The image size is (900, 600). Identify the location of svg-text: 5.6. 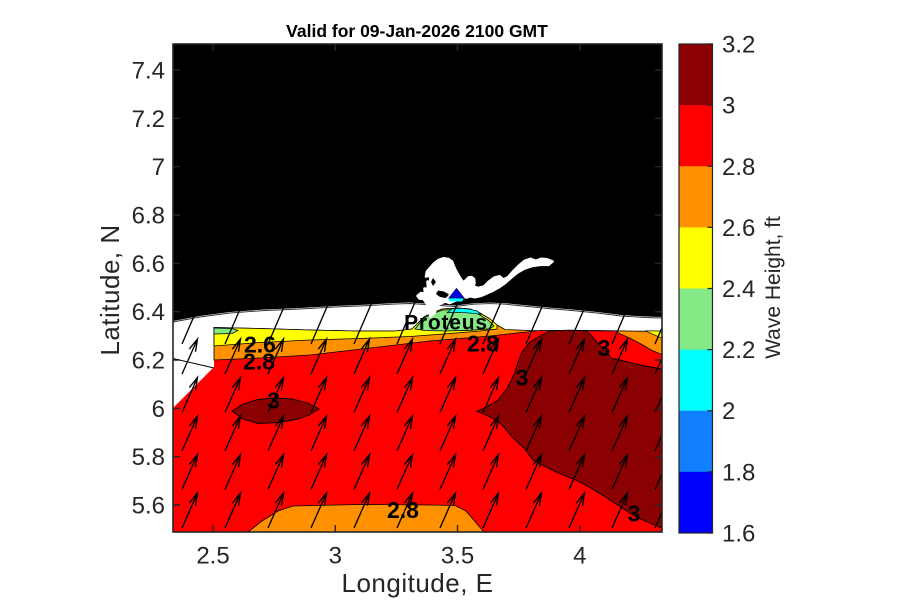
(148, 506).